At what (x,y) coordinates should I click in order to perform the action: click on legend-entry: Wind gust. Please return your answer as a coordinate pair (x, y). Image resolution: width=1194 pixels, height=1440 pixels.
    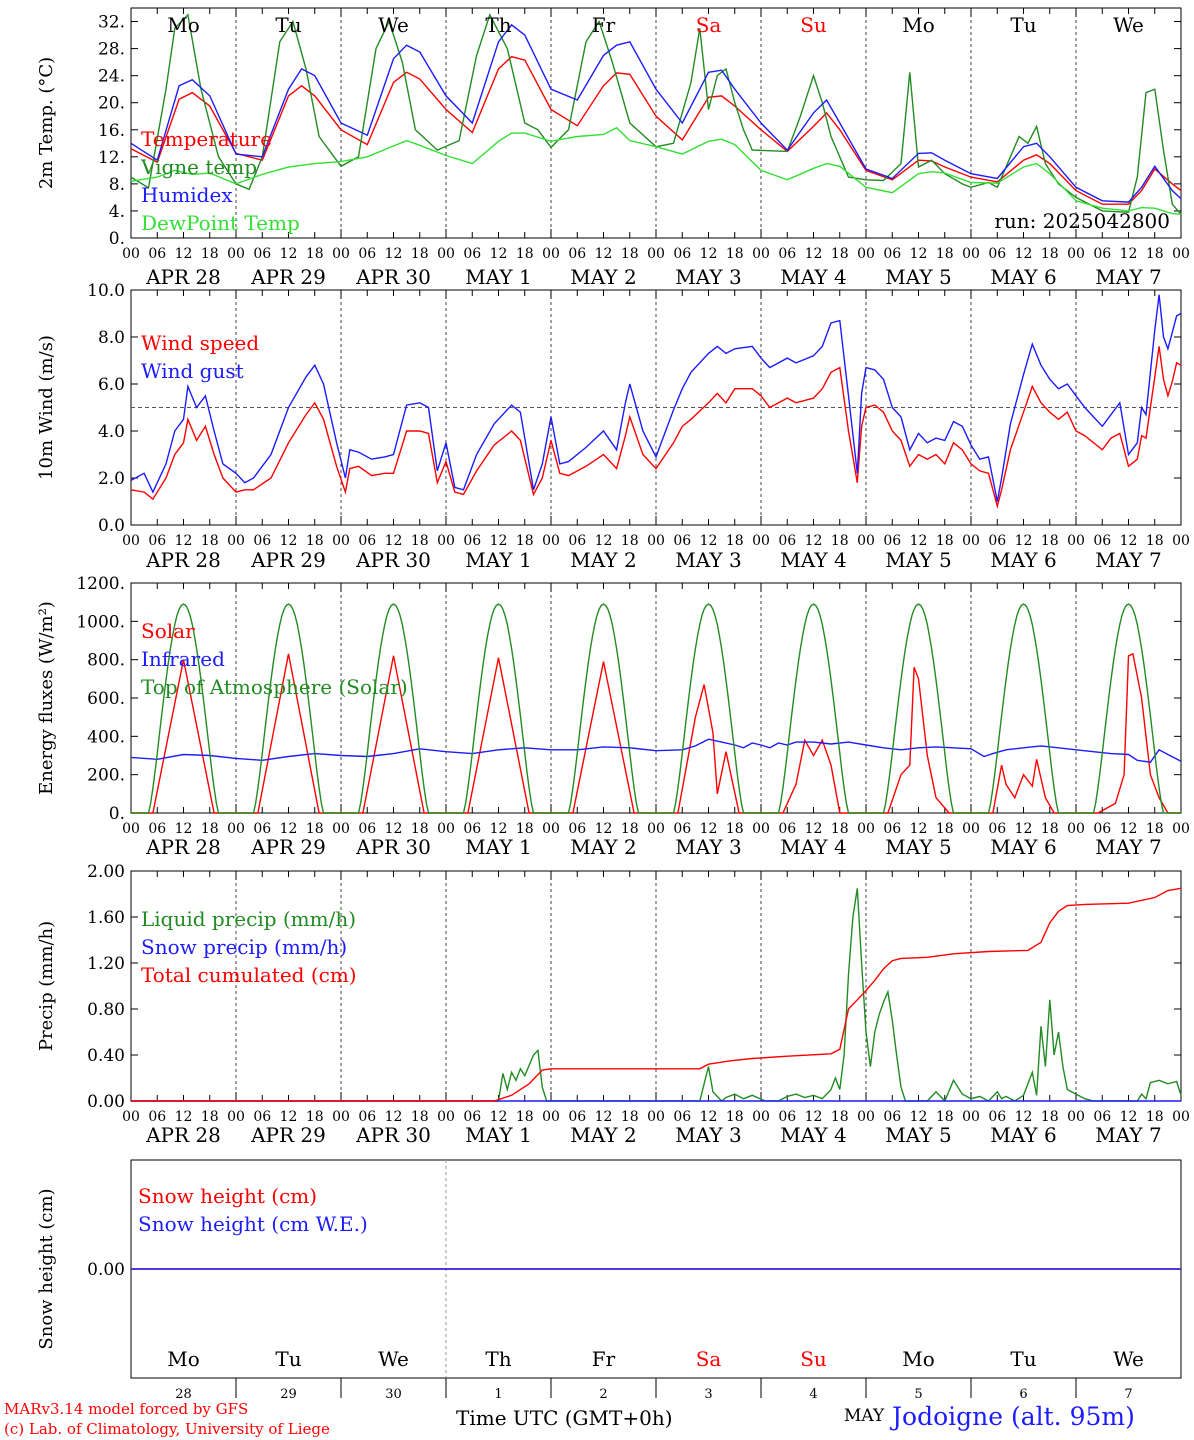
    Looking at the image, I should click on (192, 371).